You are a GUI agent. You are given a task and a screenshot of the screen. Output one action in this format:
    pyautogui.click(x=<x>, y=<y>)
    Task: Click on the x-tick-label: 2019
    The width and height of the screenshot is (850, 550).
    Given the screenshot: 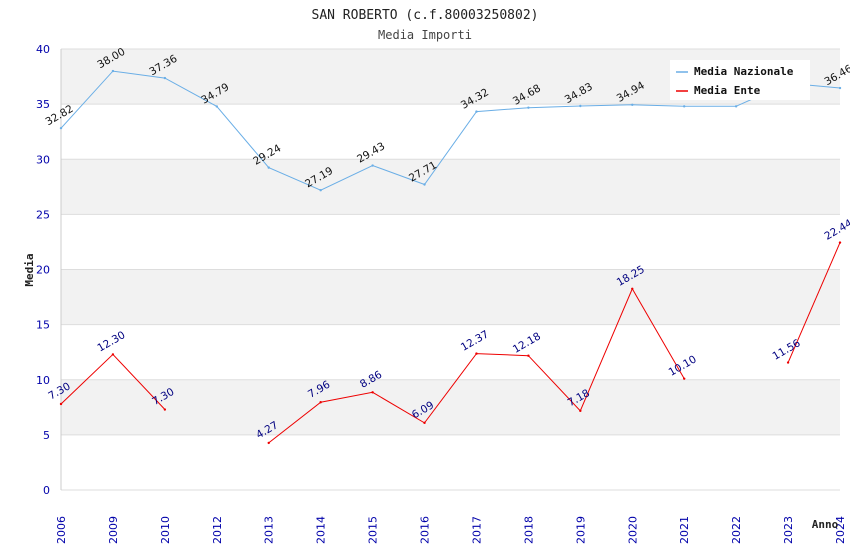 What is the action you would take?
    pyautogui.click(x=580, y=530)
    